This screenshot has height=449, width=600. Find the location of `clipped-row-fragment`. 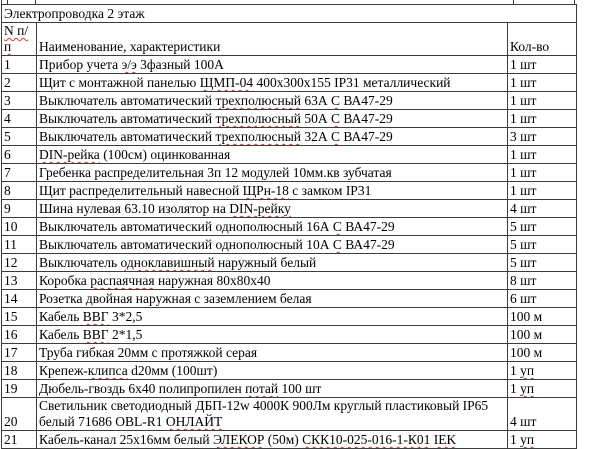

clipped-row-fragment is located at coordinates (300, 2).